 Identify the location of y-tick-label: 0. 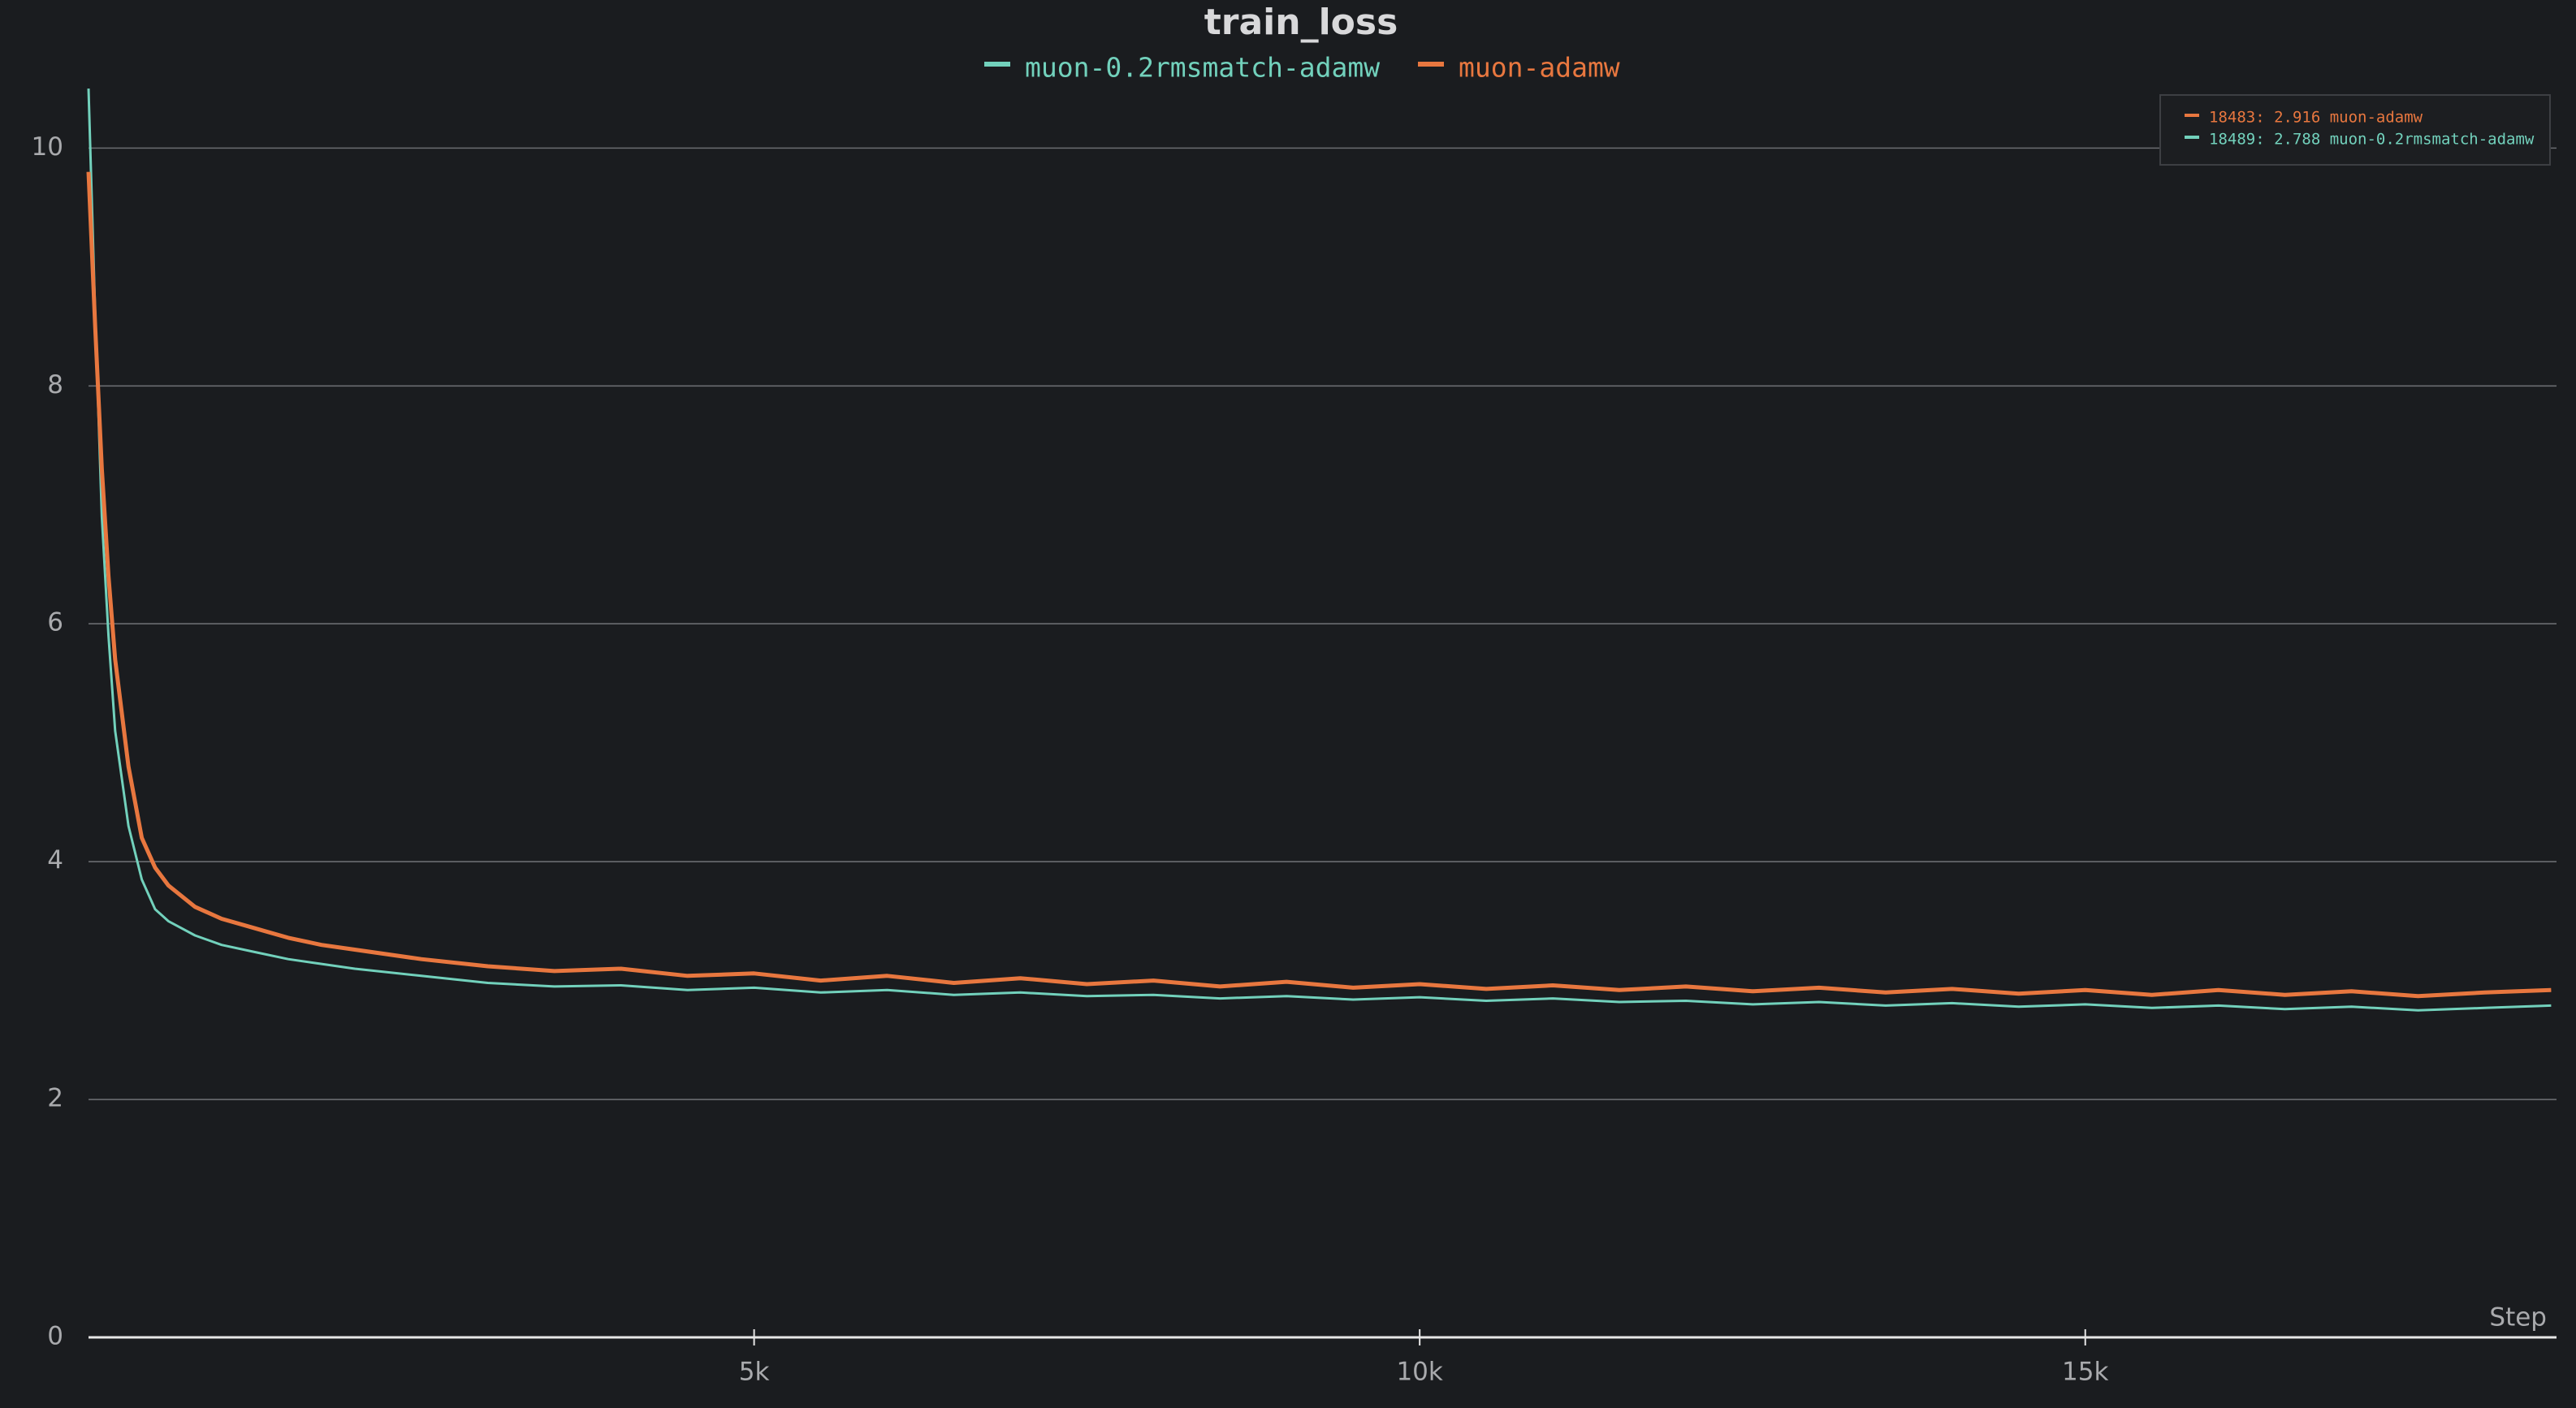
(55, 1336).